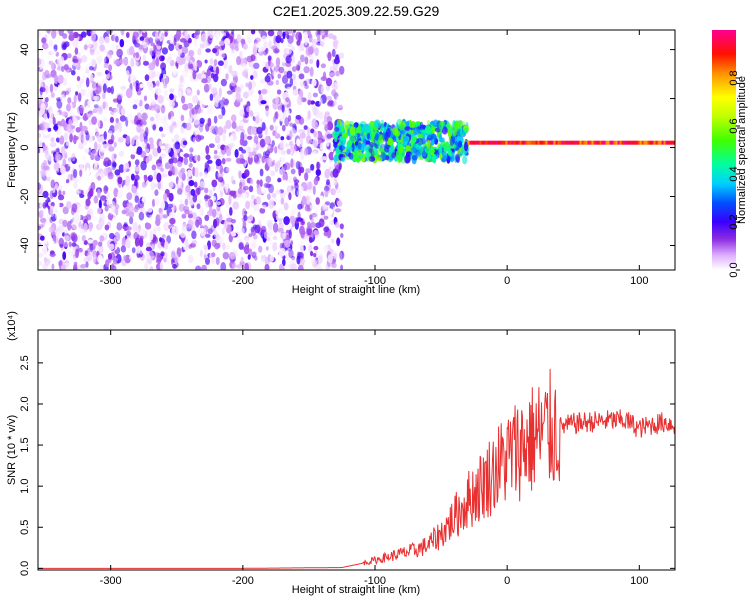  I want to click on snr-y-axis-label: SNR (10 * v/v), so click(12, 450).